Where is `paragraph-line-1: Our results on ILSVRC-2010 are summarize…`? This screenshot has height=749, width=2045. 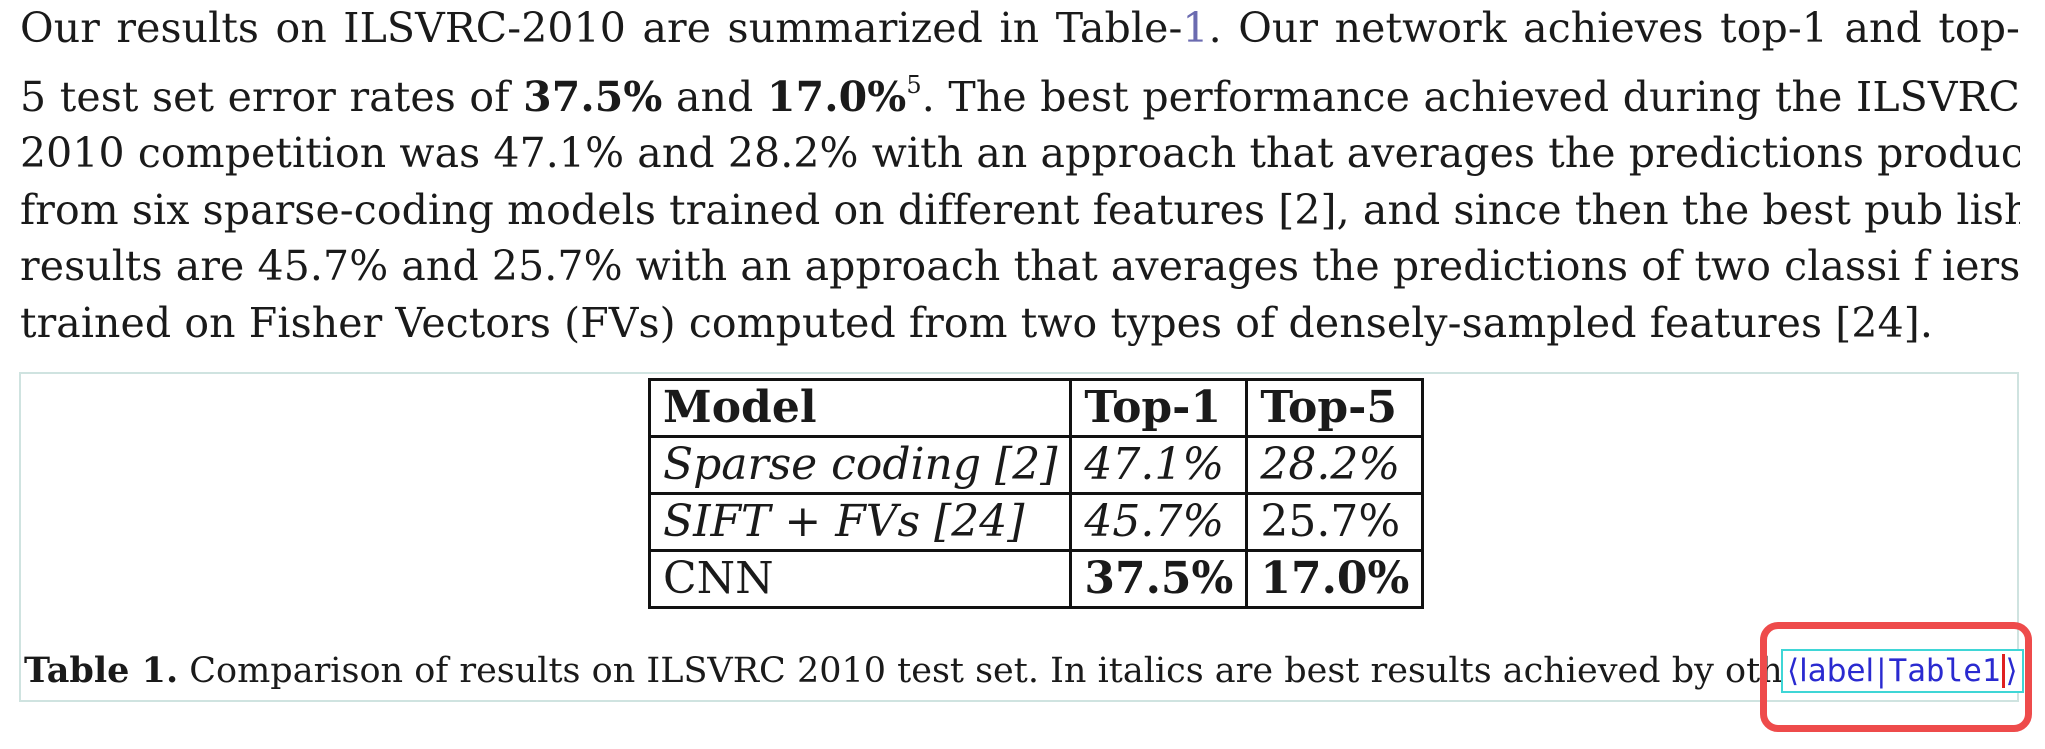
paragraph-line-1: Our results on ILSVRC-2010 are summarize… is located at coordinates (1020, 28).